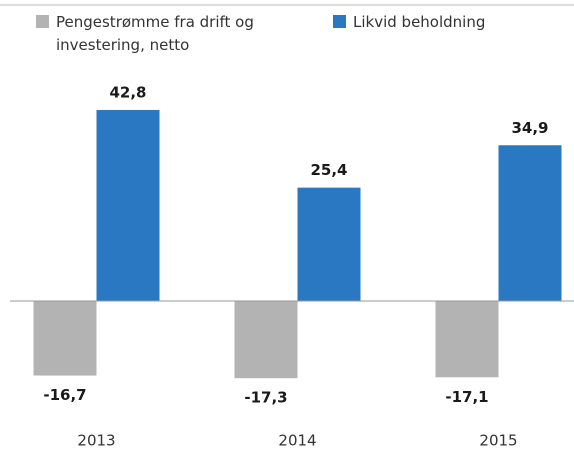 The height and width of the screenshot is (455, 574). What do you see at coordinates (64, 395) in the screenshot?
I see `value-label: -16,7` at bounding box center [64, 395].